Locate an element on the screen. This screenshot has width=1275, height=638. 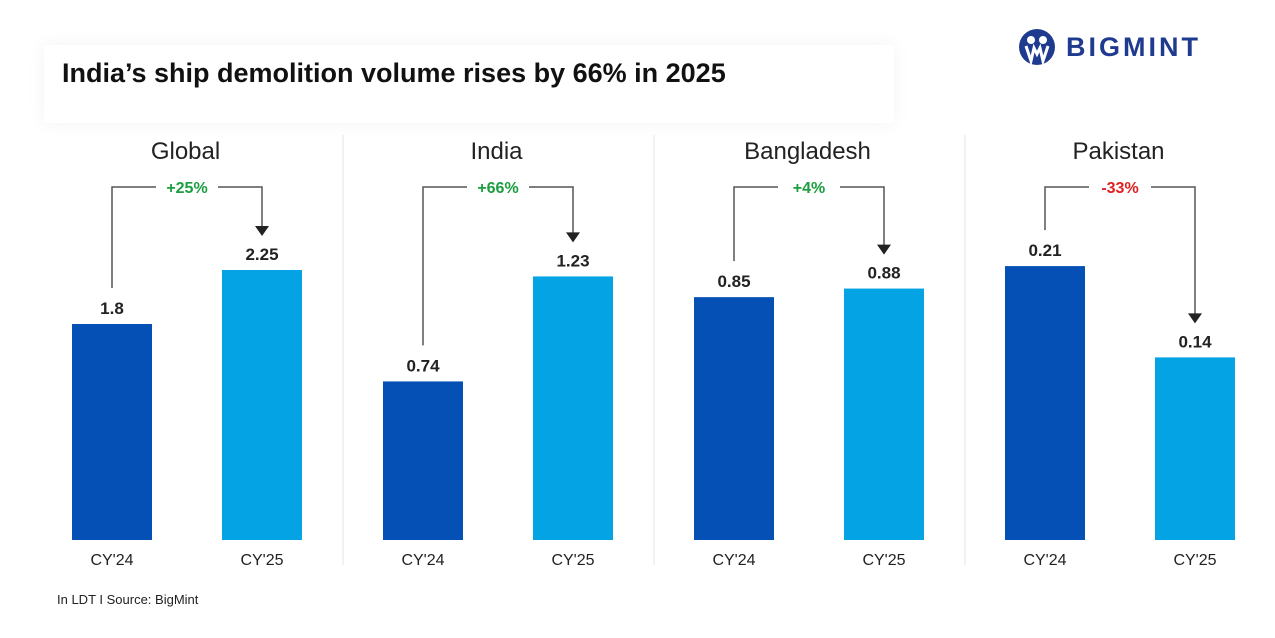
value-label: 2.25 is located at coordinates (261, 254).